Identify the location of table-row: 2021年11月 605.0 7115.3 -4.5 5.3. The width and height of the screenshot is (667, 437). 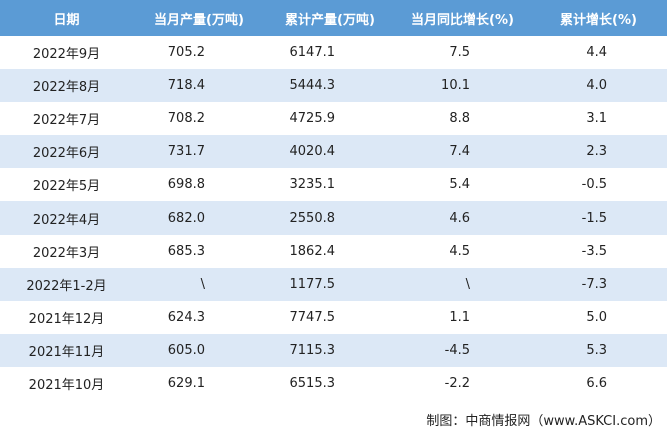
(333, 350).